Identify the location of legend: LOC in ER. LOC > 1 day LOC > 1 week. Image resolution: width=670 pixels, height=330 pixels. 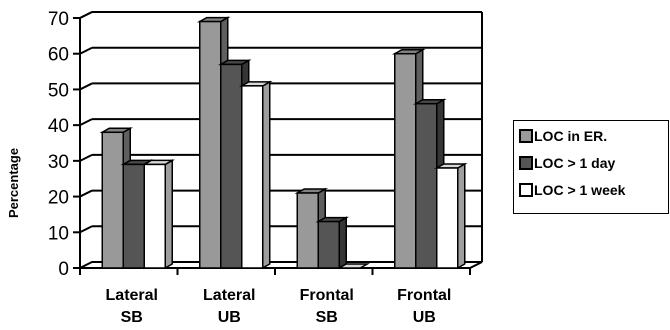
(591, 167).